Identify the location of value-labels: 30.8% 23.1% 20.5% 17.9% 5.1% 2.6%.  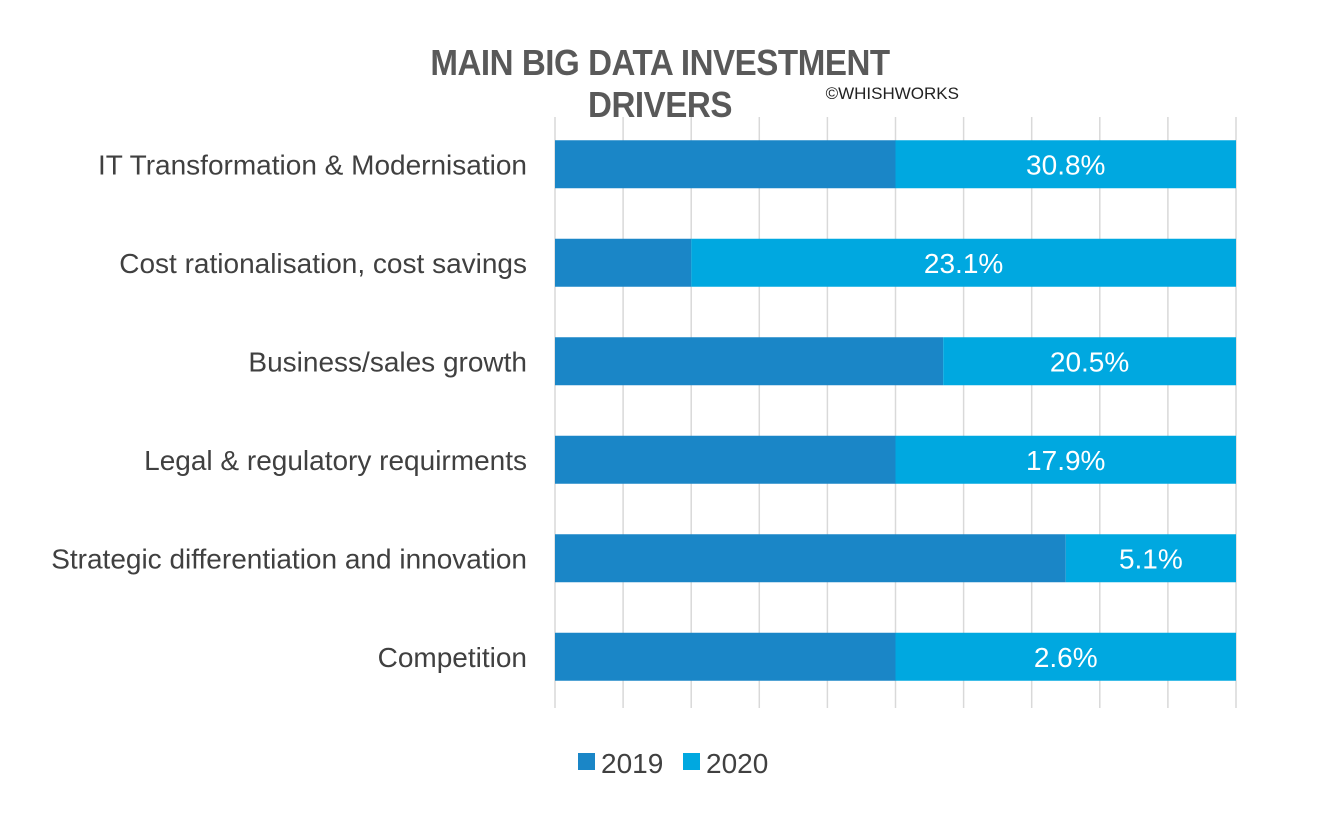
(1053, 411).